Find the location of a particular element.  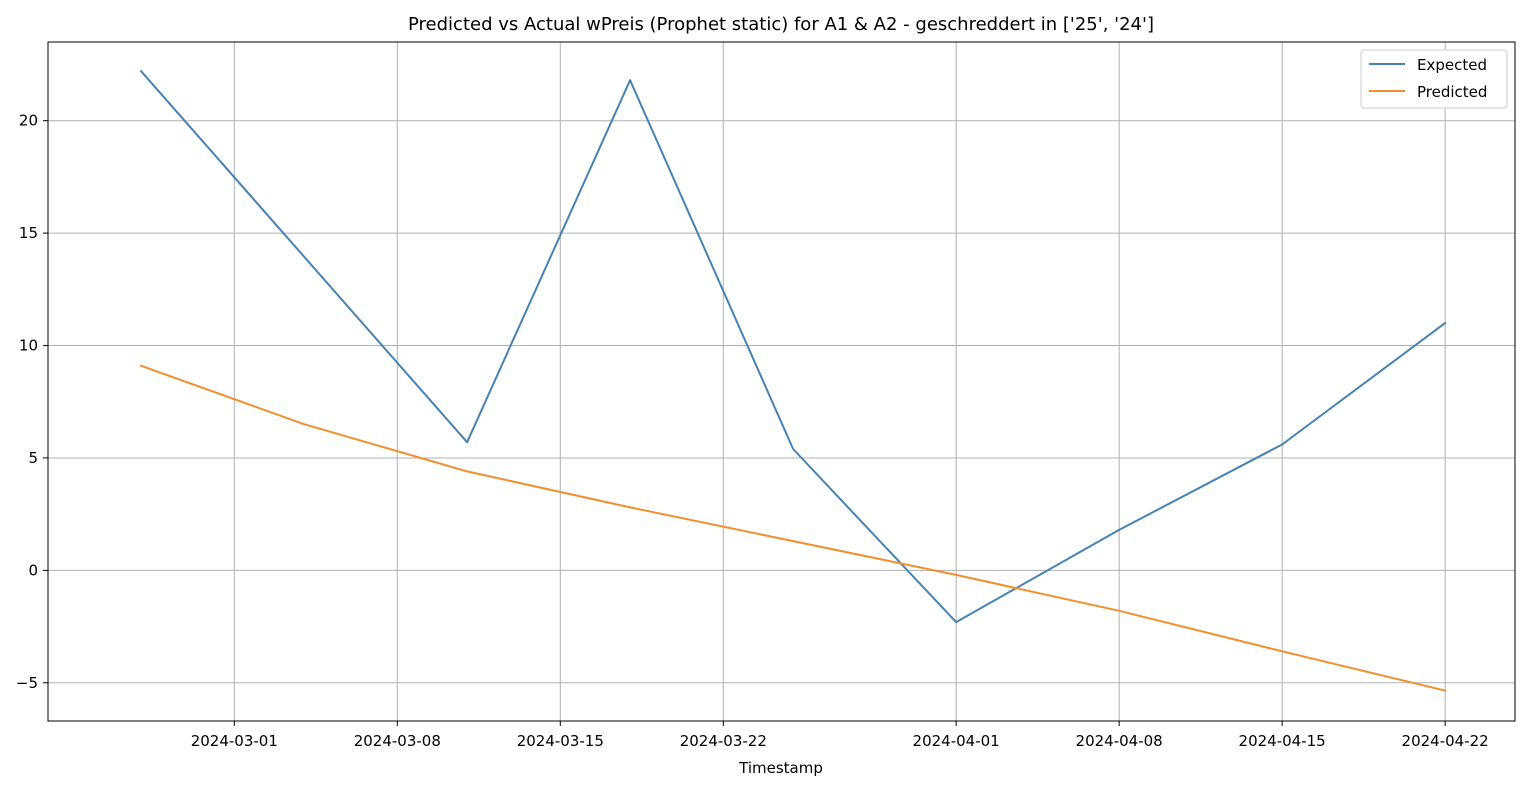

x-tick-label: 2024-03-15 is located at coordinates (560, 741).